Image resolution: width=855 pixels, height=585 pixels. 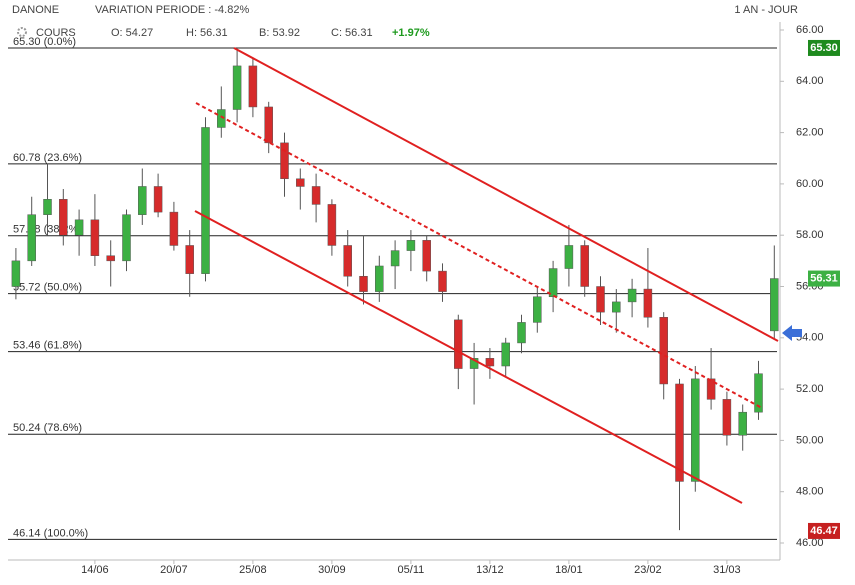 I want to click on y-tick-label: 52.00, so click(x=810, y=389).